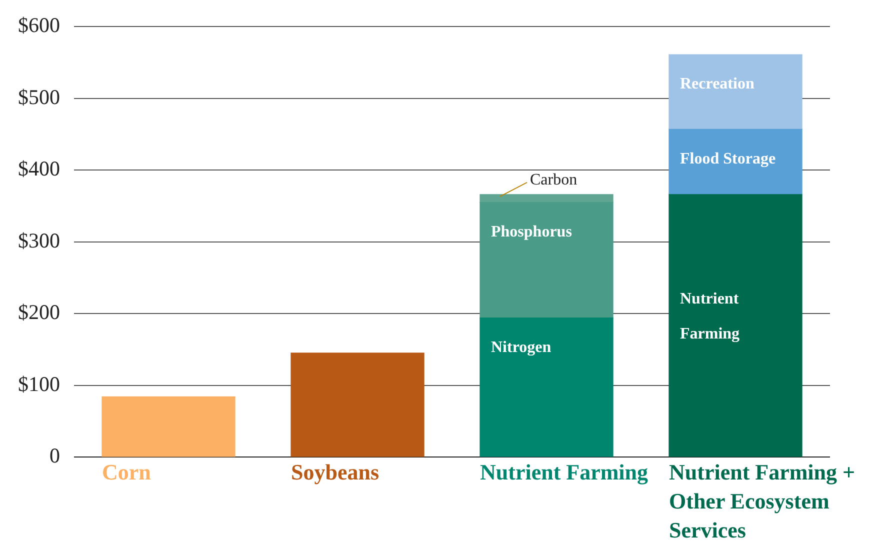 The width and height of the screenshot is (896, 559). I want to click on y-tick-label: $500, so click(39, 96).